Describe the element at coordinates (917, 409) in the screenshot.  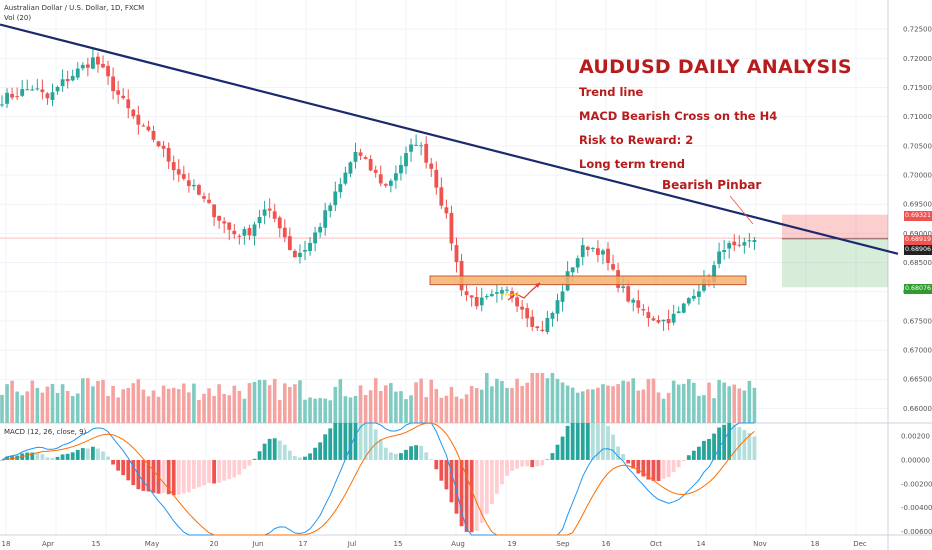
I see `price-tick-label: 0.66000` at that location.